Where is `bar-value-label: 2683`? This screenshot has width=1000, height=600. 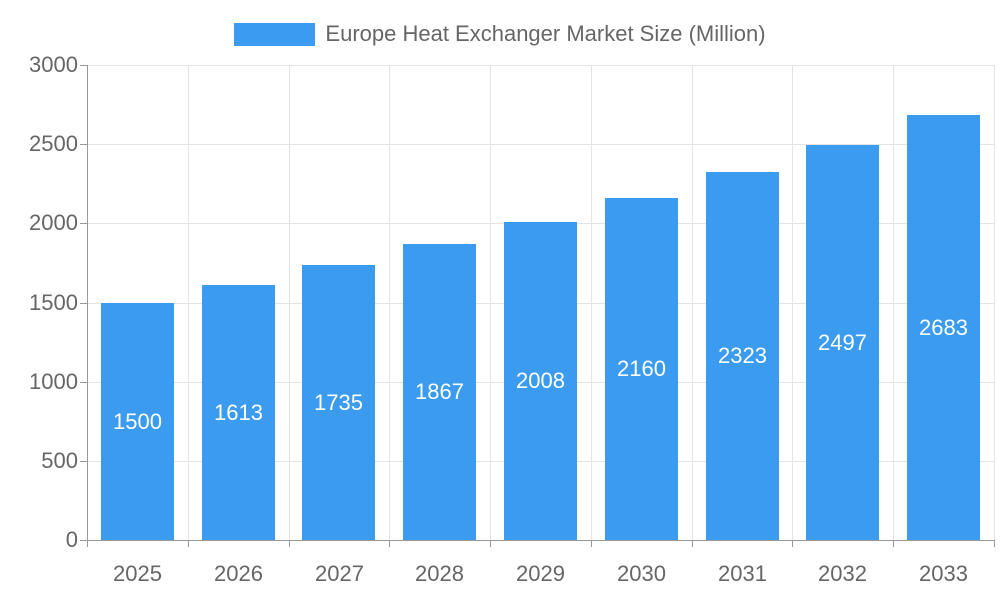
bar-value-label: 2683 is located at coordinates (943, 327).